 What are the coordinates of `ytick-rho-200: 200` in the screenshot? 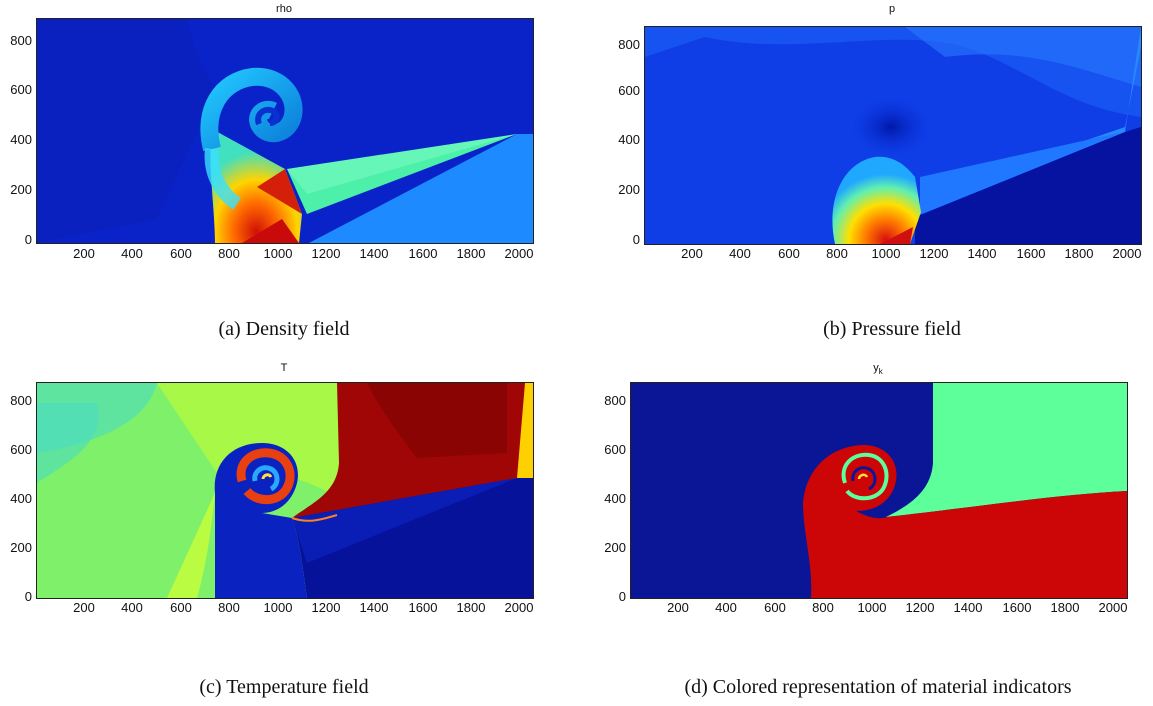 It's located at (21, 189).